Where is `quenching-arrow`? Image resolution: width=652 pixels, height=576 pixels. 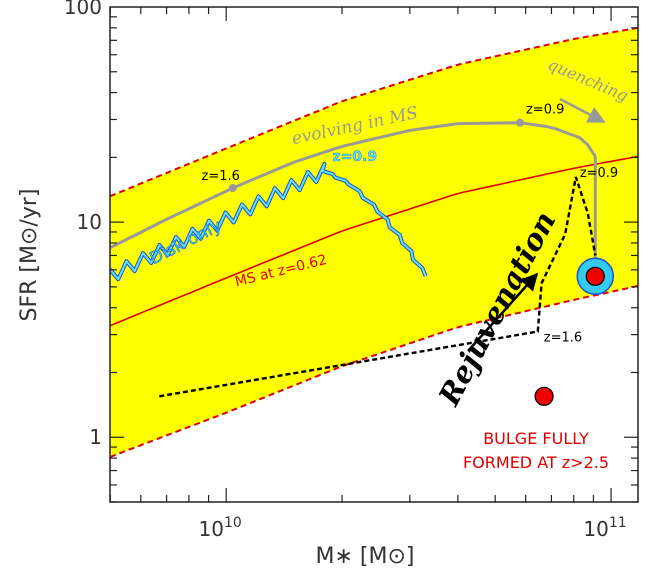 quenching-arrow is located at coordinates (582, 110).